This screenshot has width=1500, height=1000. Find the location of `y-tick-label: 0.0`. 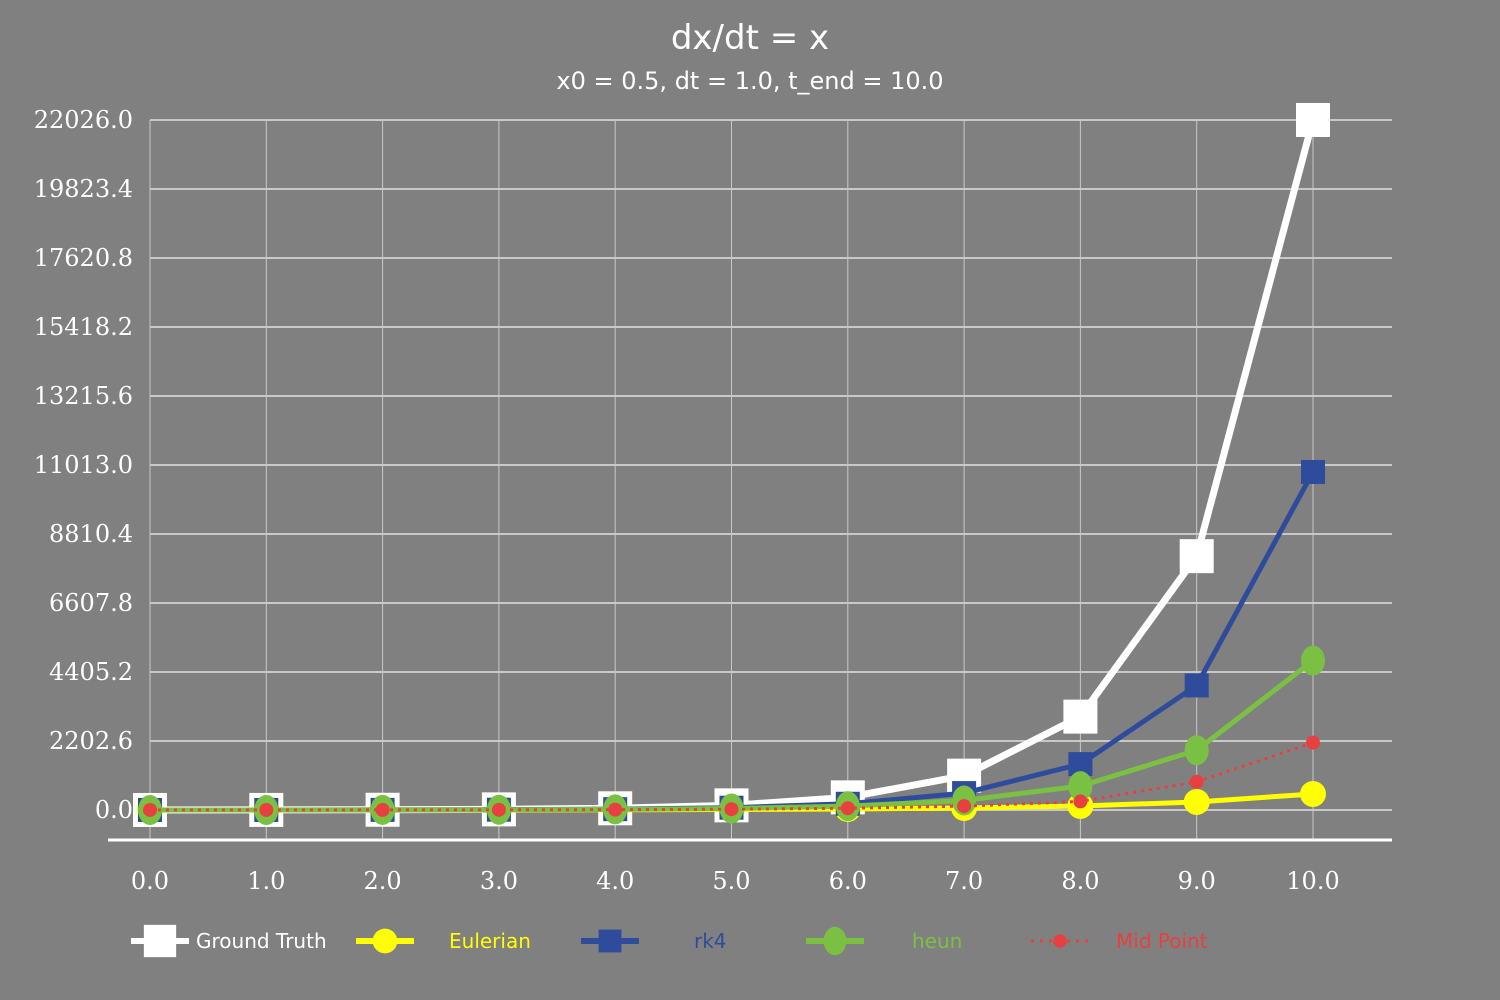

y-tick-label: 0.0 is located at coordinates (114, 810).